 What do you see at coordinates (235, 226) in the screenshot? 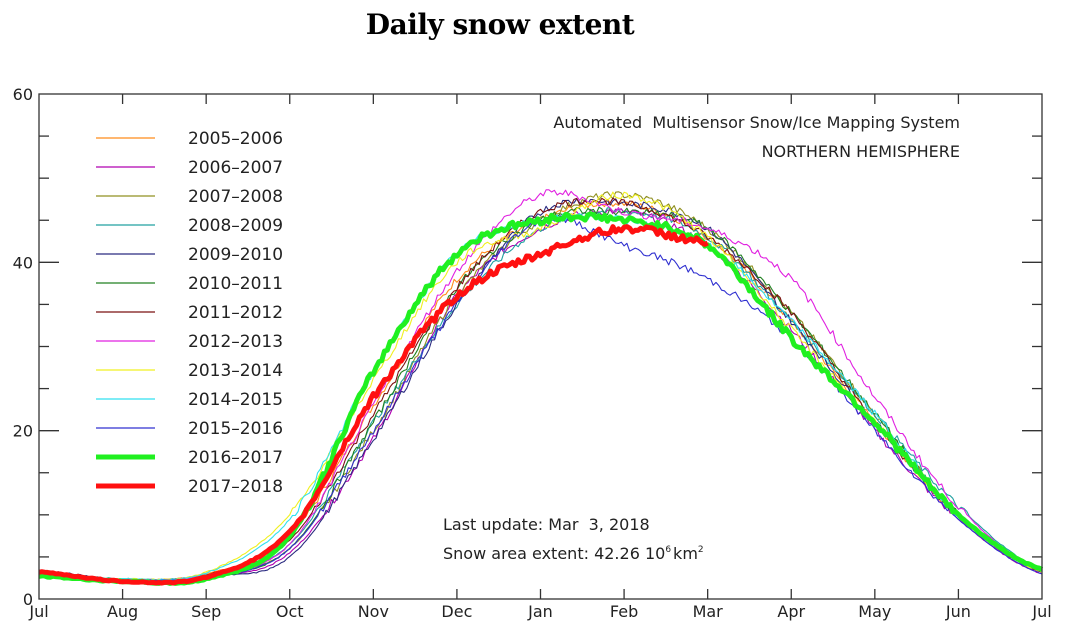
I see `legend-label: 2008–2009` at bounding box center [235, 226].